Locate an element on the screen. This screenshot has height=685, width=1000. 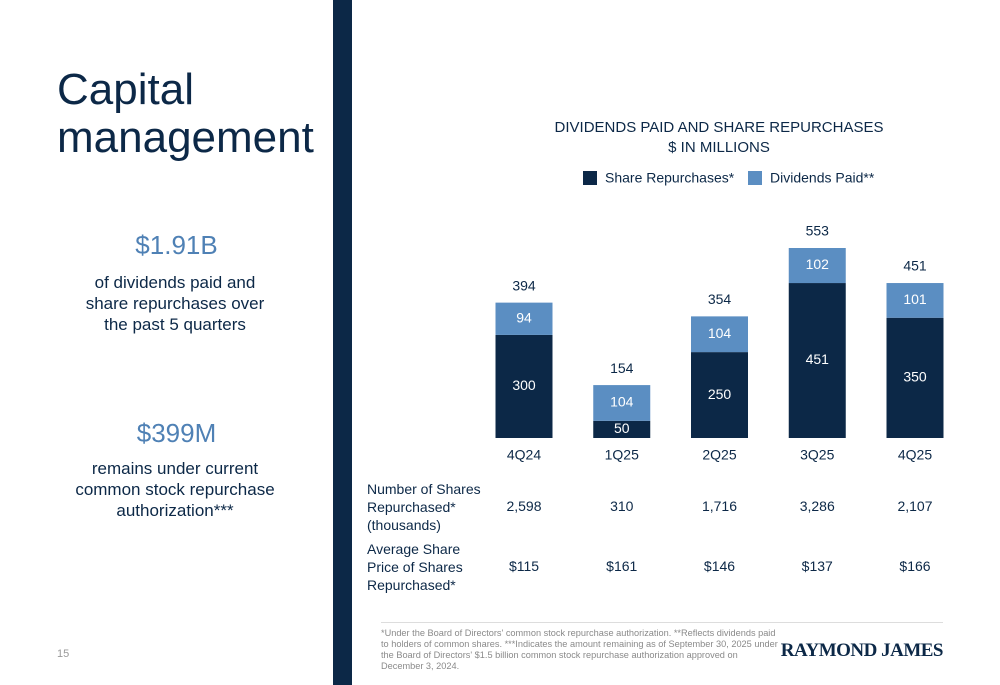
segment-label: 350 is located at coordinates (915, 377).